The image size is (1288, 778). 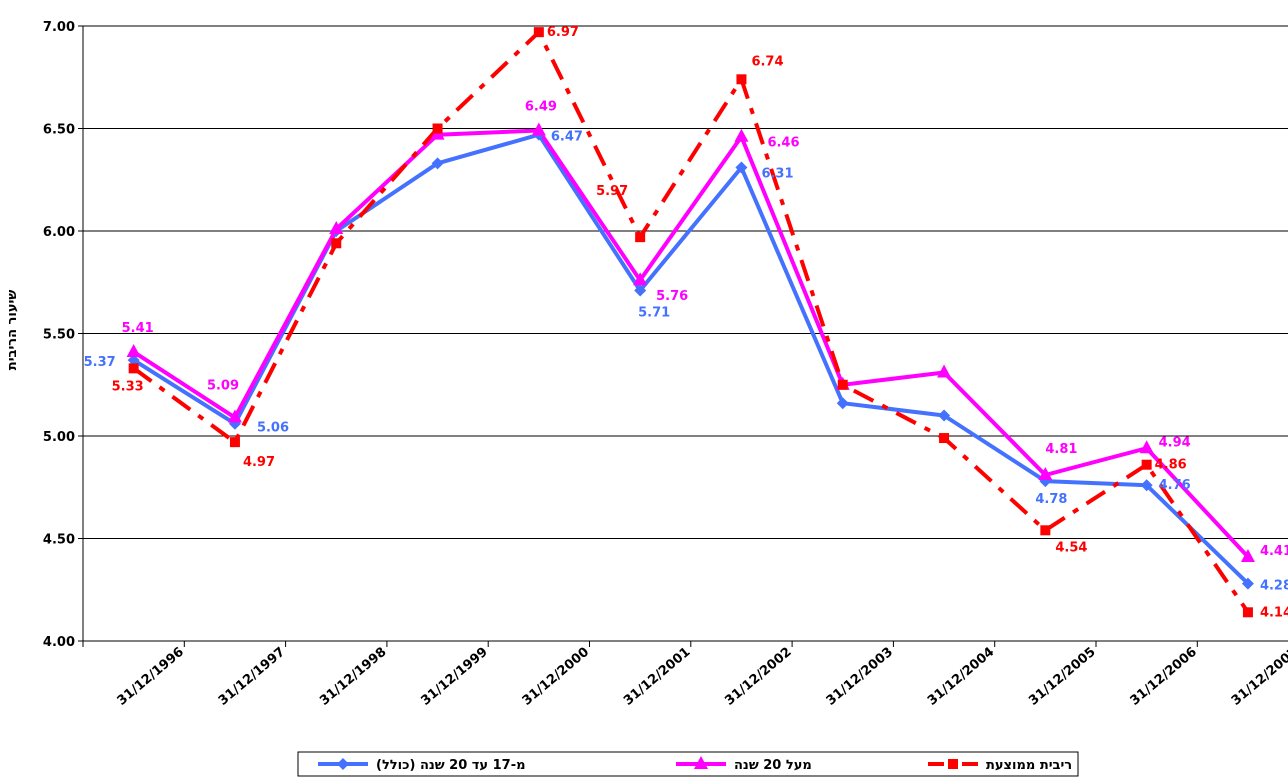 What do you see at coordinates (1258, 677) in the screenshot?
I see `x-tick-label: 31/12/2007` at bounding box center [1258, 677].